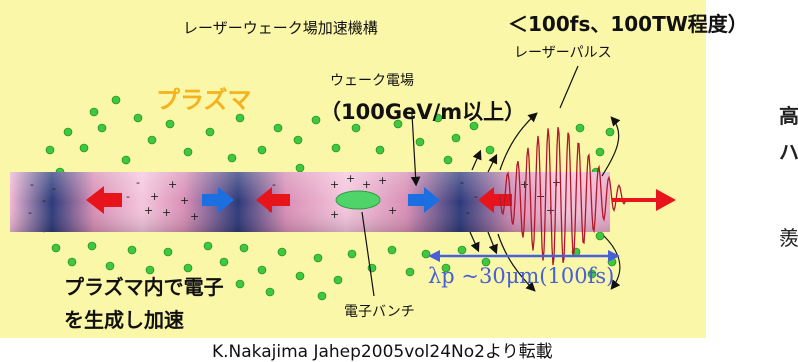  I want to click on bunch-pointer, so click(368, 254).